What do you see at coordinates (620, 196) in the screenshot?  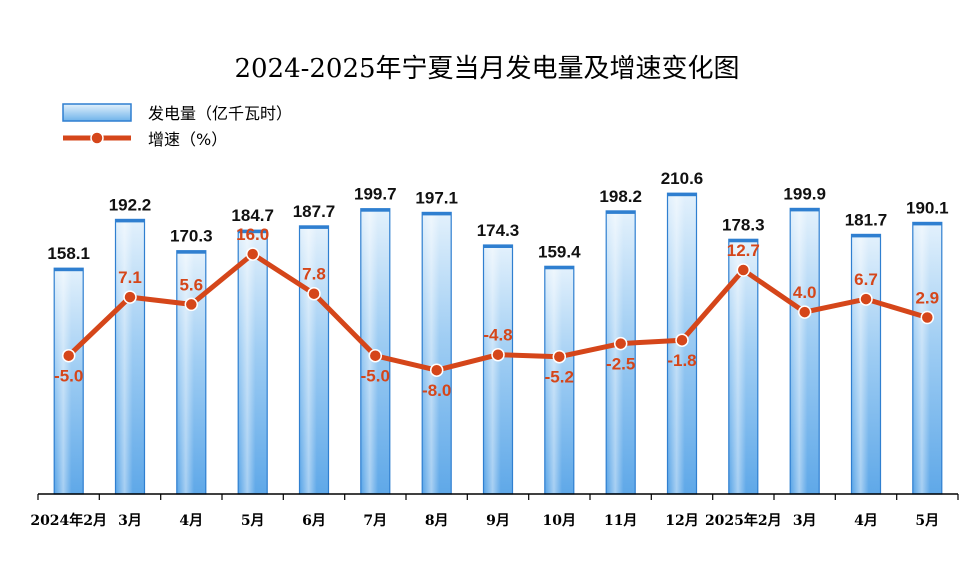 I see `bar-value-label: 198.2` at bounding box center [620, 196].